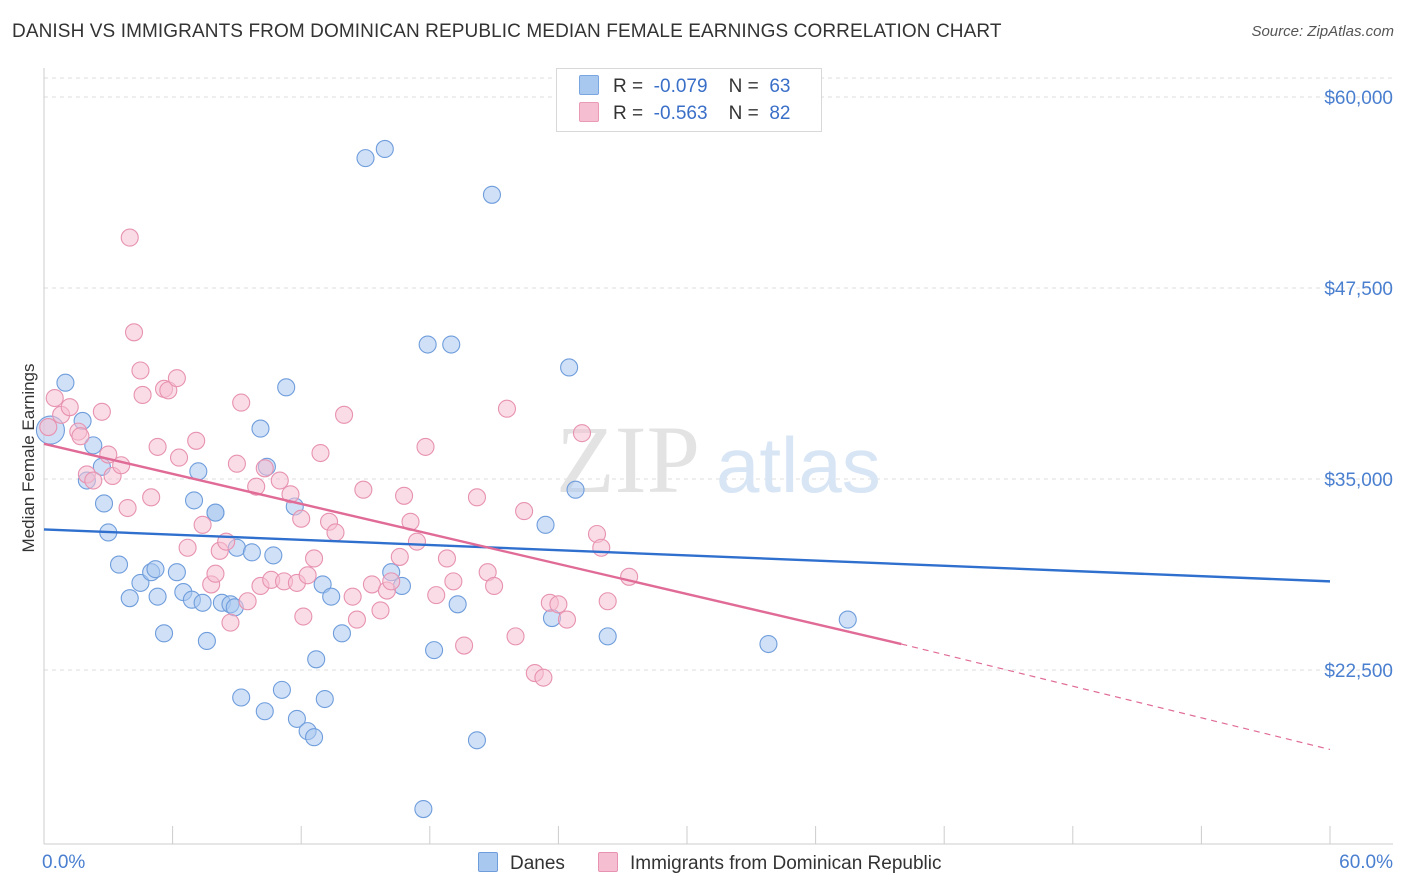 This screenshot has width=1406, height=892. I want to click on legend-swatch-danes, so click(488, 862).